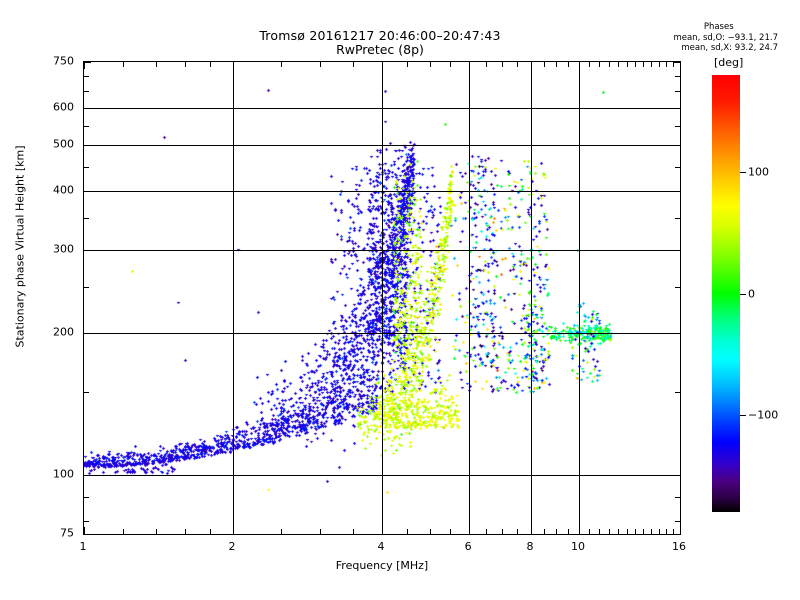 This screenshot has height=600, width=800. Describe the element at coordinates (577, 546) in the screenshot. I see `x-tick-label: 10` at that location.